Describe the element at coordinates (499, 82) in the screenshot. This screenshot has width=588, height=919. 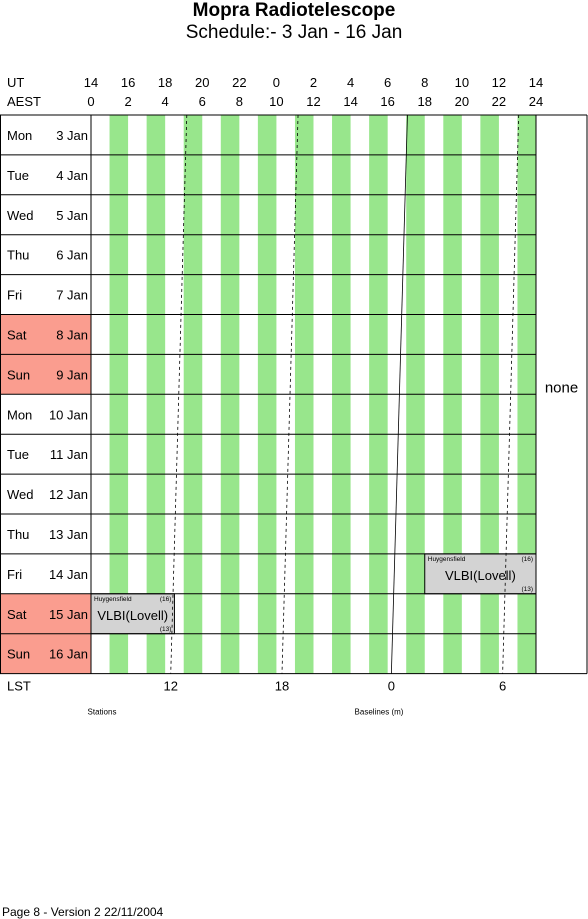
I see `ut-tick-label: 12` at that location.